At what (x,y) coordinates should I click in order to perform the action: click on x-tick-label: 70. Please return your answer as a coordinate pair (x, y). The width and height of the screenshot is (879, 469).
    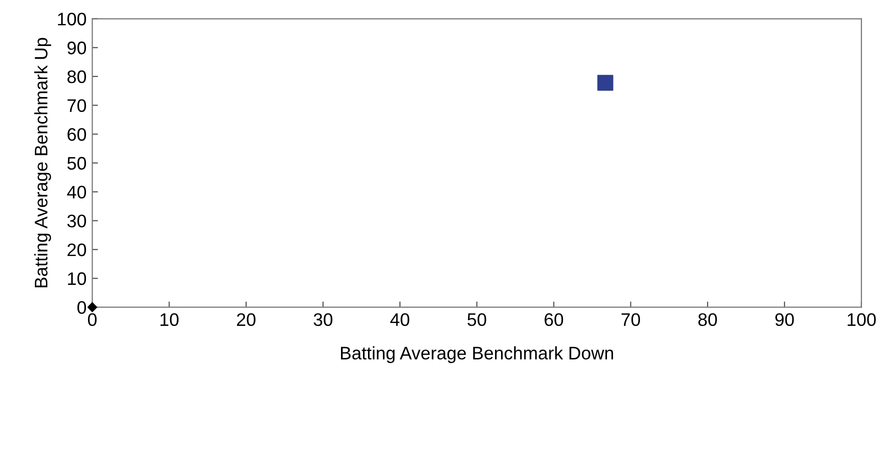
    Looking at the image, I should click on (631, 319).